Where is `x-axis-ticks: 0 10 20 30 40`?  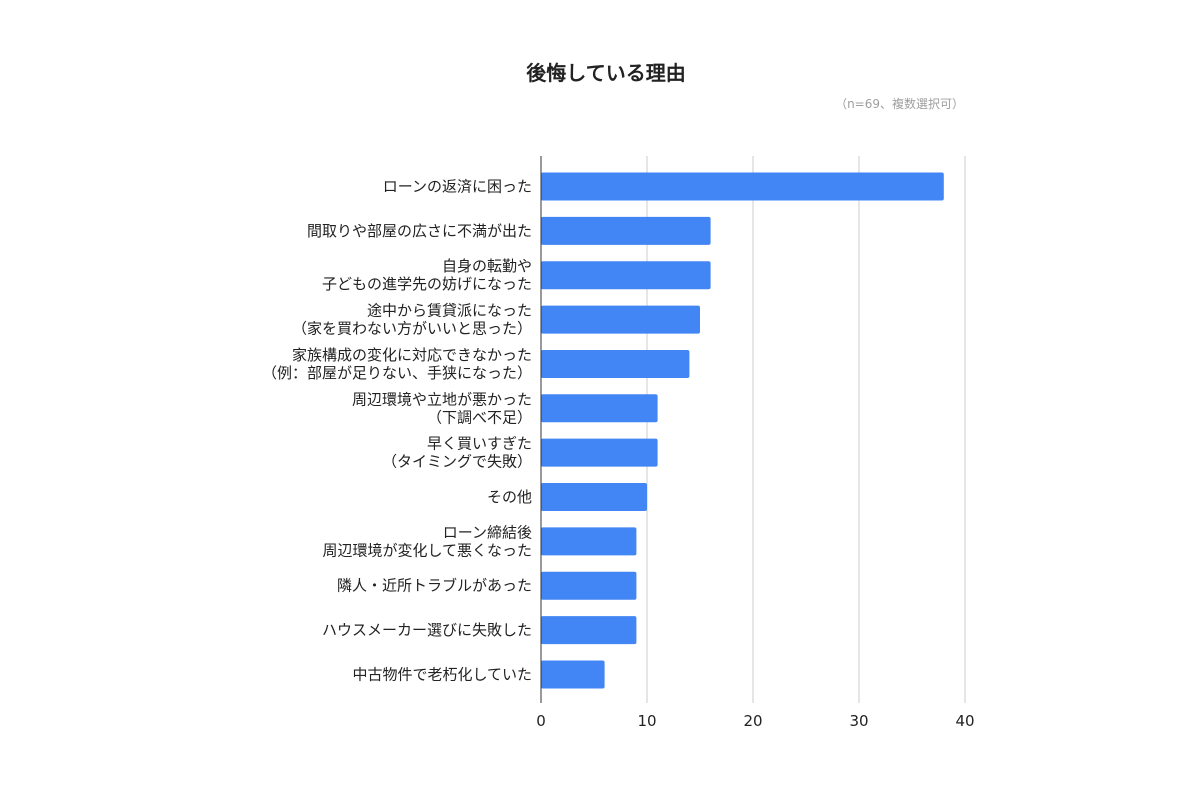 x-axis-ticks: 0 10 20 30 40 is located at coordinates (755, 721).